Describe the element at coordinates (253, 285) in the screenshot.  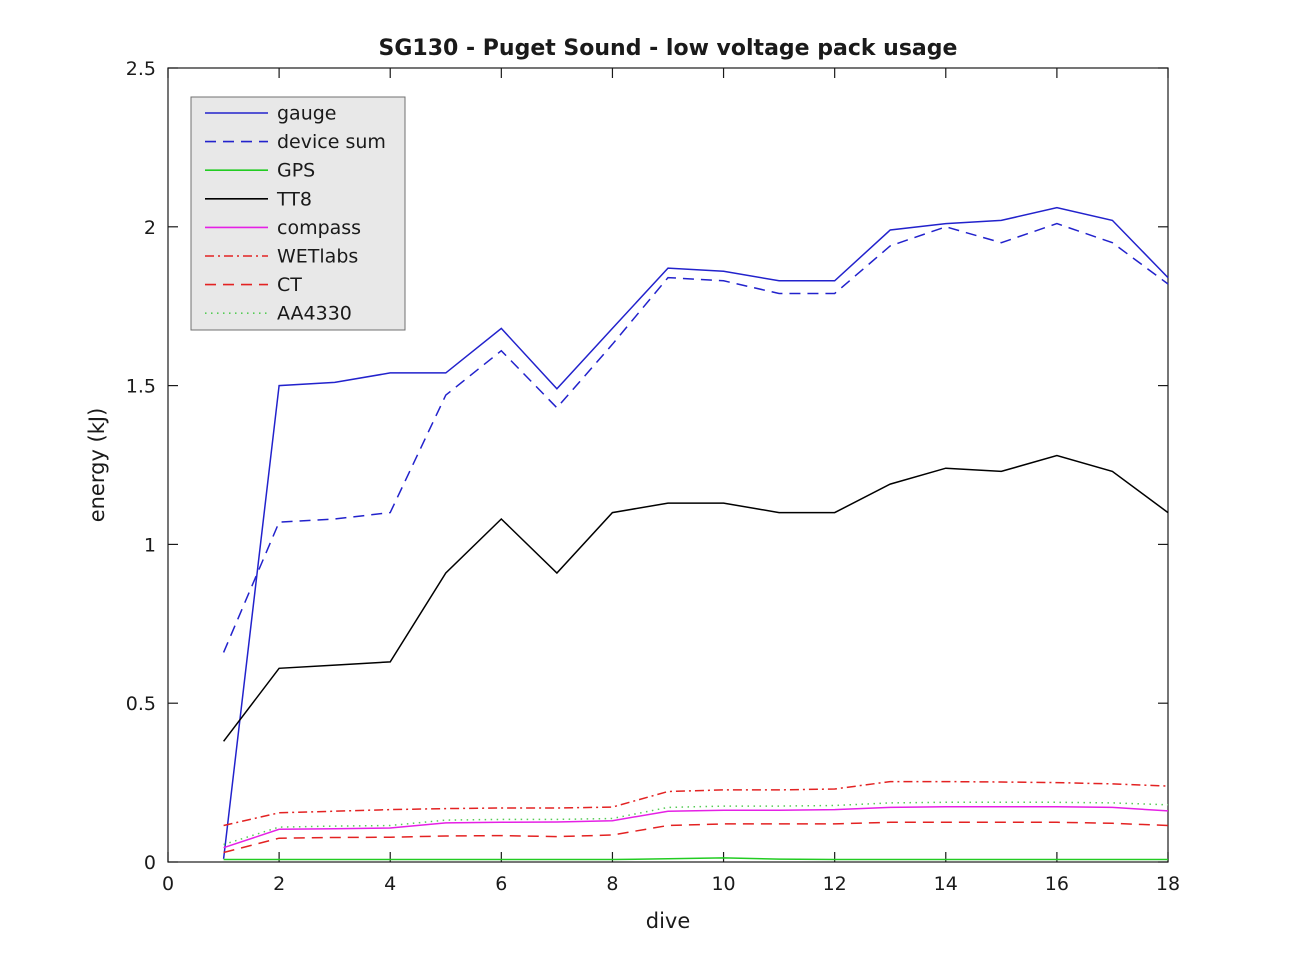
I see `legend-item-ct: CT` at that location.